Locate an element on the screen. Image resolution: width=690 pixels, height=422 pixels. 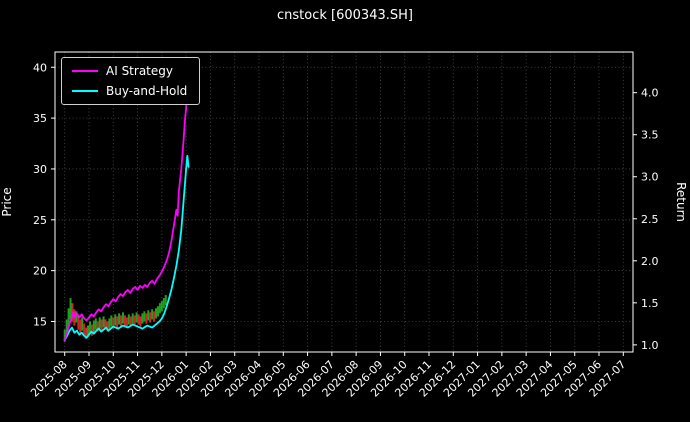
legend: AI Strategy Buy-and-Hold is located at coordinates (131, 81).